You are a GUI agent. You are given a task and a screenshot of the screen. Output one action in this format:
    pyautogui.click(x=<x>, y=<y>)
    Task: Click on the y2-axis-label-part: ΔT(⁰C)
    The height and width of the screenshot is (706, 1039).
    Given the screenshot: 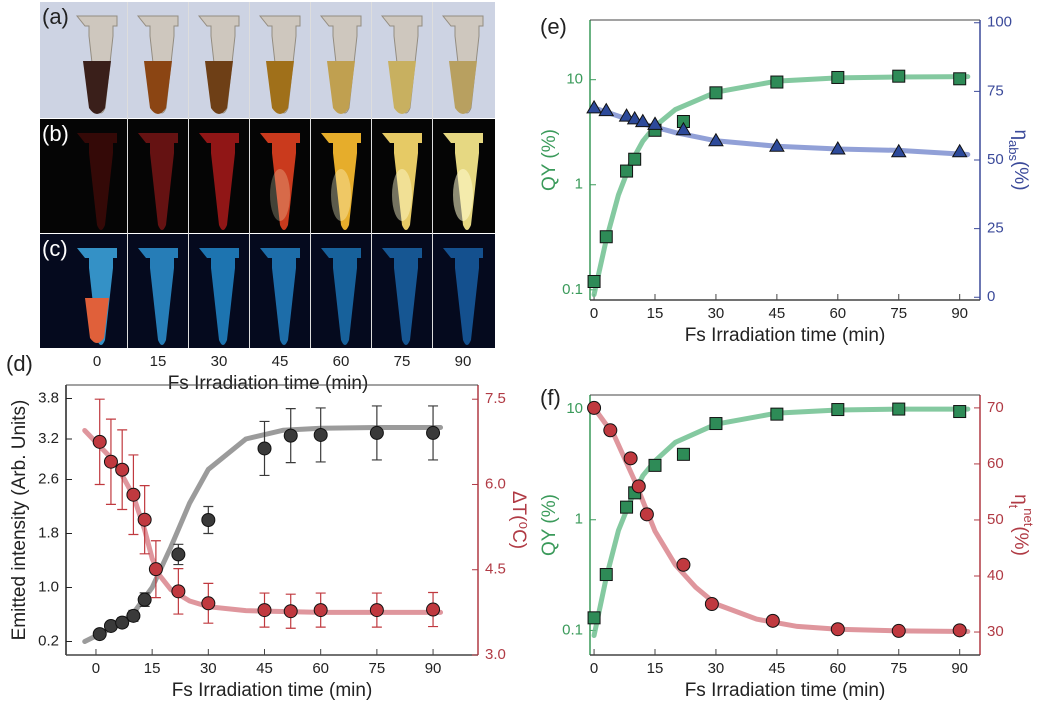 What is the action you would take?
    pyautogui.click(x=518, y=520)
    